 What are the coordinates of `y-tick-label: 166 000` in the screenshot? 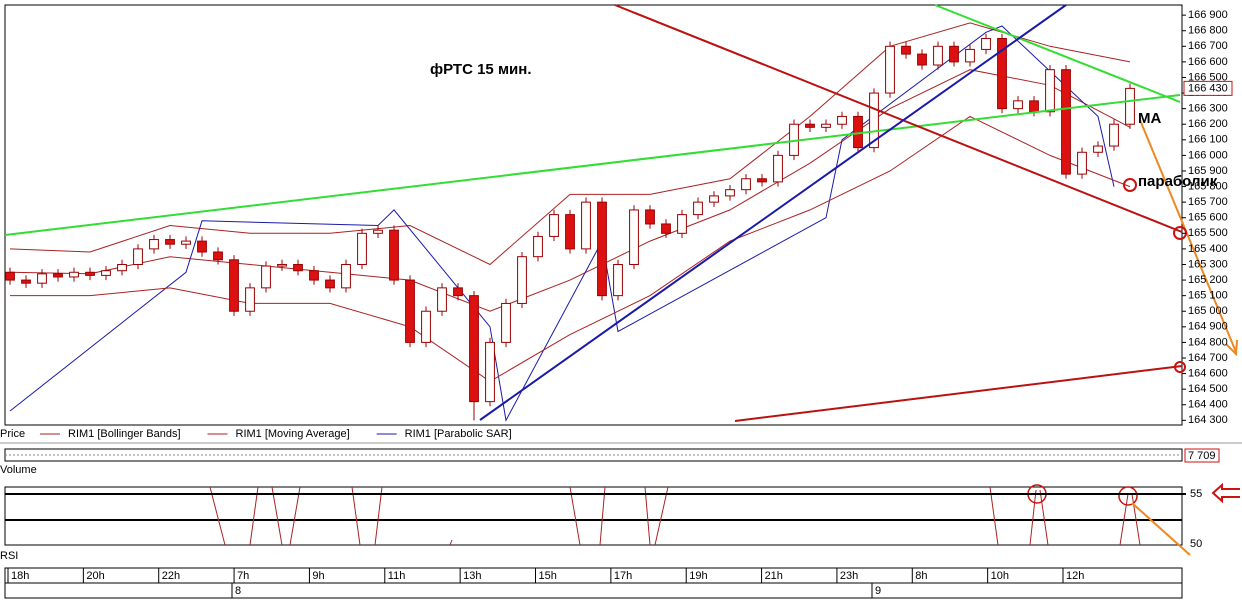 It's located at (1208, 155).